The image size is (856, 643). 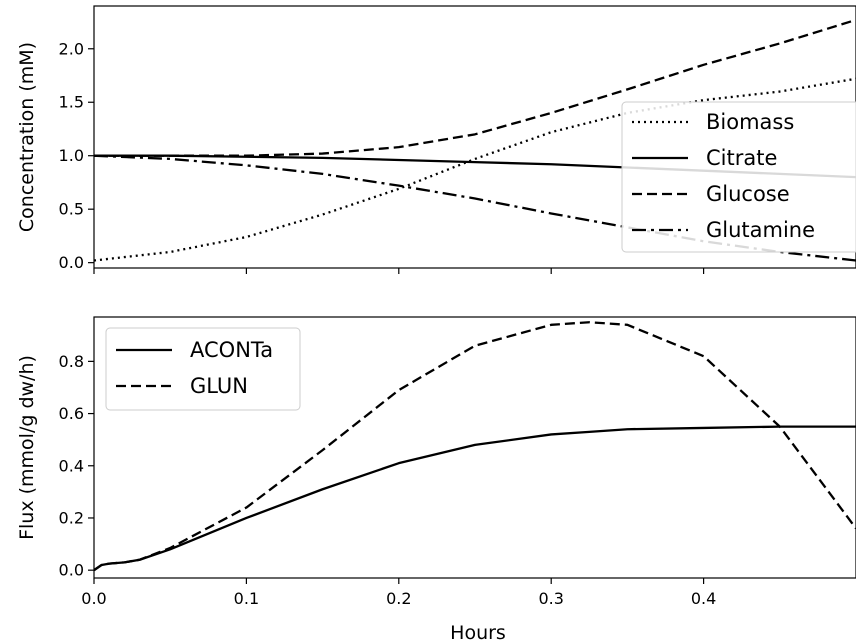 I want to click on y-tick-label: 1.0, so click(x=71, y=155).